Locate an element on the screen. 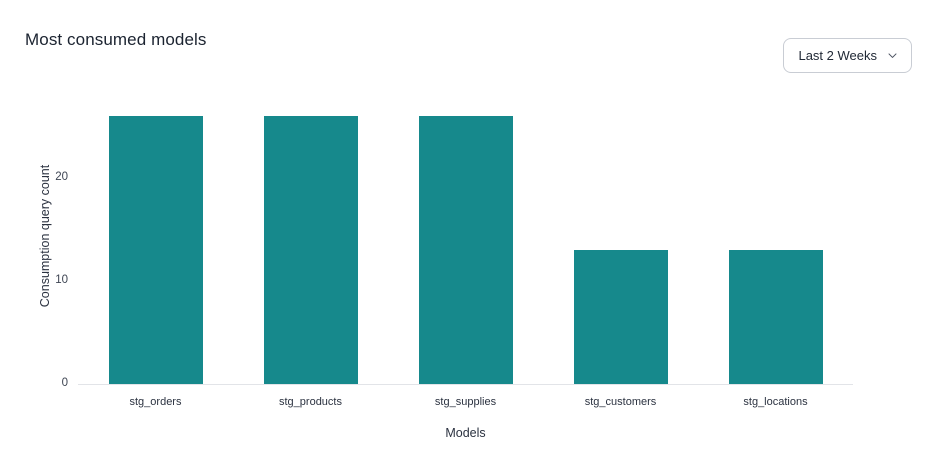  bar-group: stg_products is located at coordinates (310, 247).